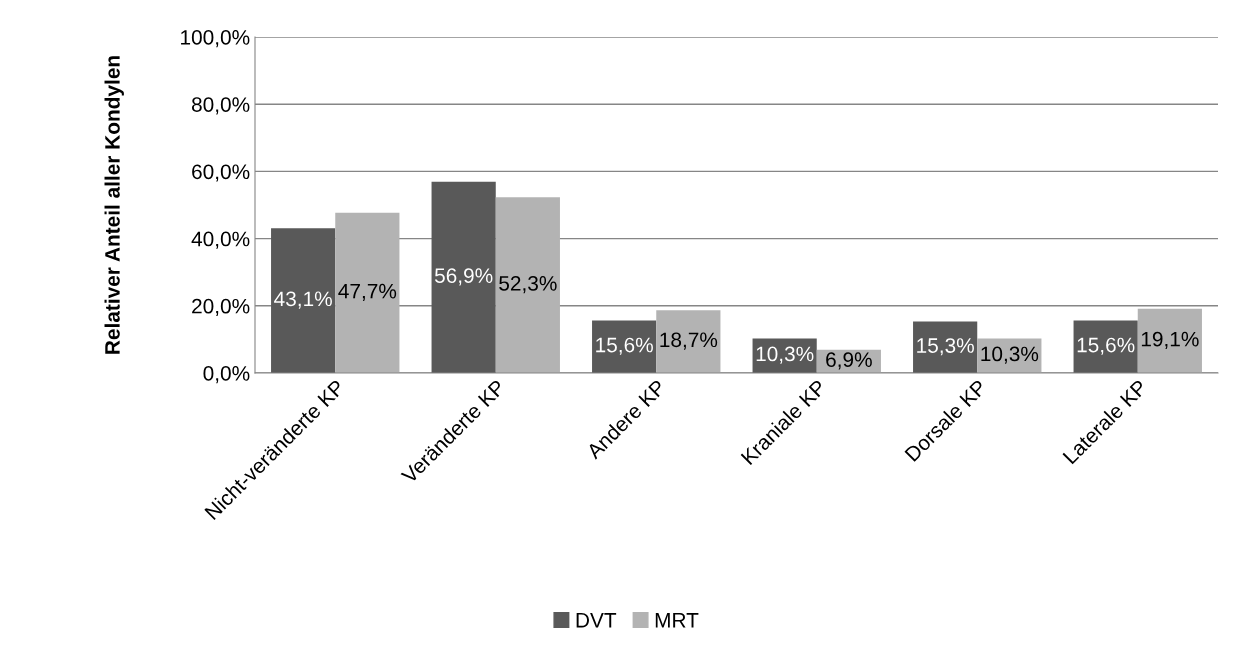 Image resolution: width=1253 pixels, height=653 pixels. I want to click on y-tick-label: 100,0%, so click(215, 39).